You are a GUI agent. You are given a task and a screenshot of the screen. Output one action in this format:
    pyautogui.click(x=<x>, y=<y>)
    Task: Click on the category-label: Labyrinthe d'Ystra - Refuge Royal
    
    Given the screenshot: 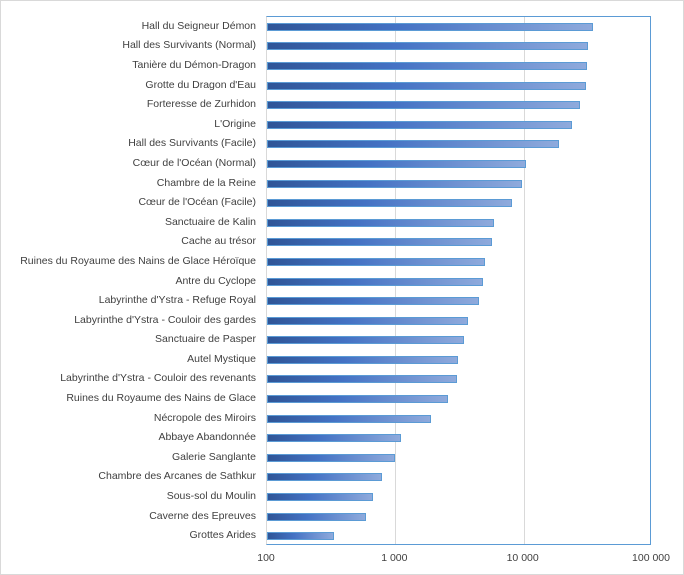 What is the action you would take?
    pyautogui.click(x=177, y=300)
    